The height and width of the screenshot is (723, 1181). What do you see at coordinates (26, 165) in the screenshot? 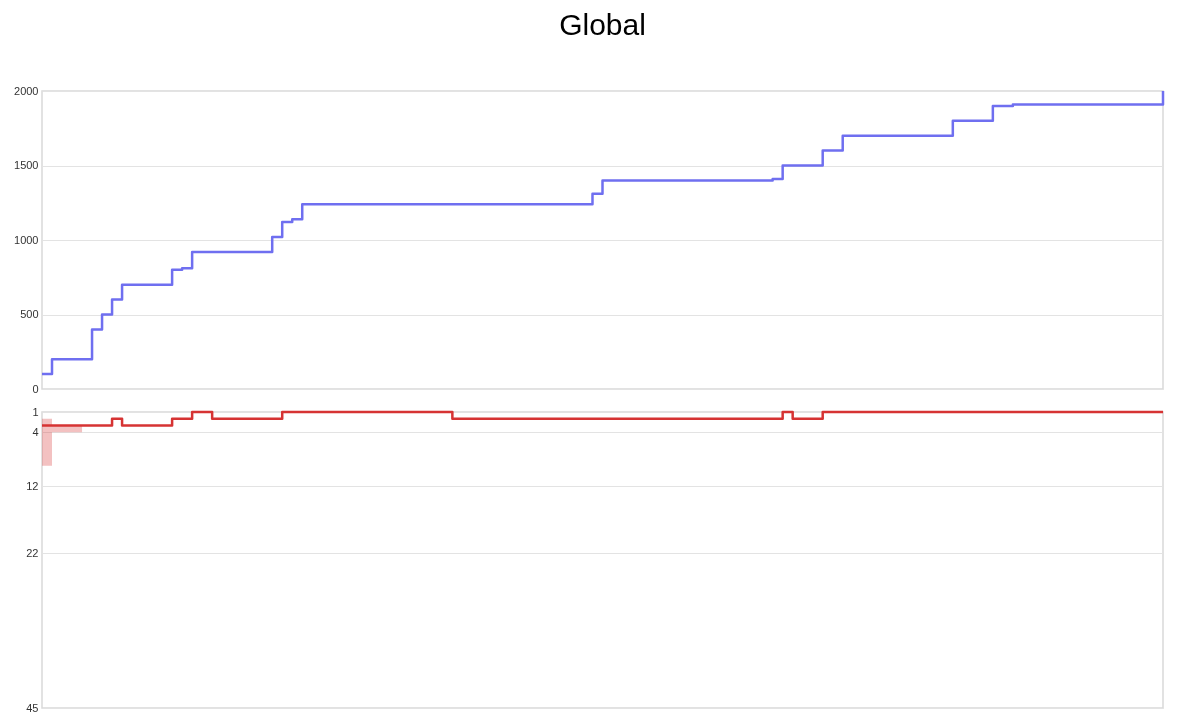
I see `y-tick-label: 1500` at bounding box center [26, 165].